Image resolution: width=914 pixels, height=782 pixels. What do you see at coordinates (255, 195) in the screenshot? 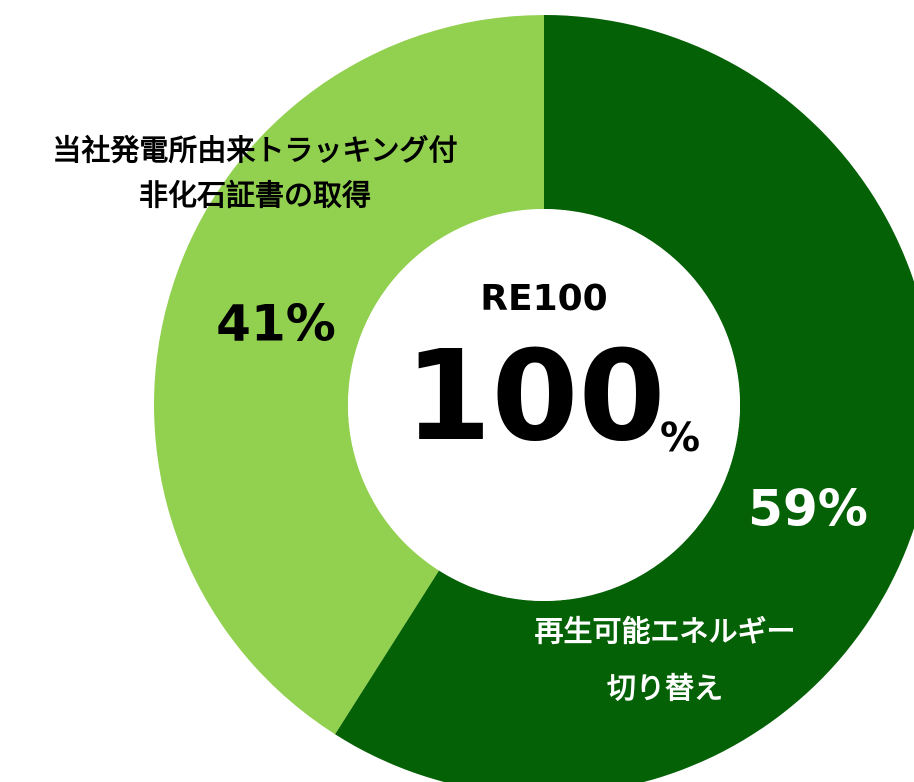
I see `category-label: 非化石証書の取得` at bounding box center [255, 195].